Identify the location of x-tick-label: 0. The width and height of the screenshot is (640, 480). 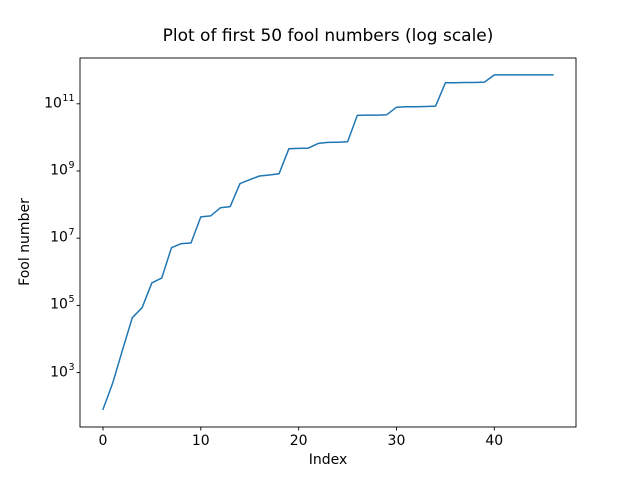
(103, 441).